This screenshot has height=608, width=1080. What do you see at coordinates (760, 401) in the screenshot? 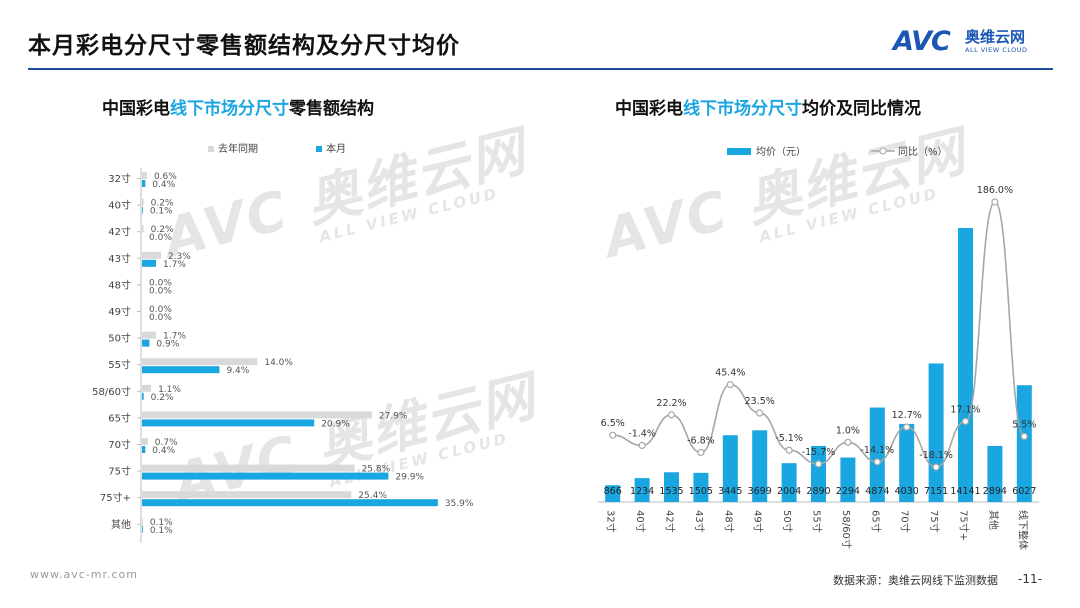
I see `yoy-label: 23.5%` at bounding box center [760, 401].